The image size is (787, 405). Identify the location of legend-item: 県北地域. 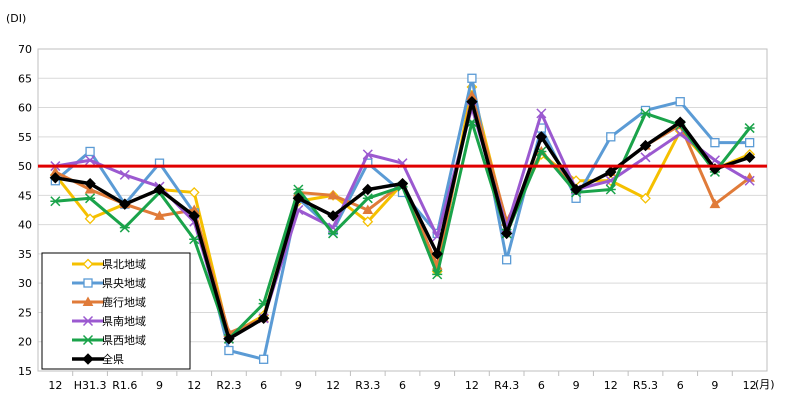
(109, 264).